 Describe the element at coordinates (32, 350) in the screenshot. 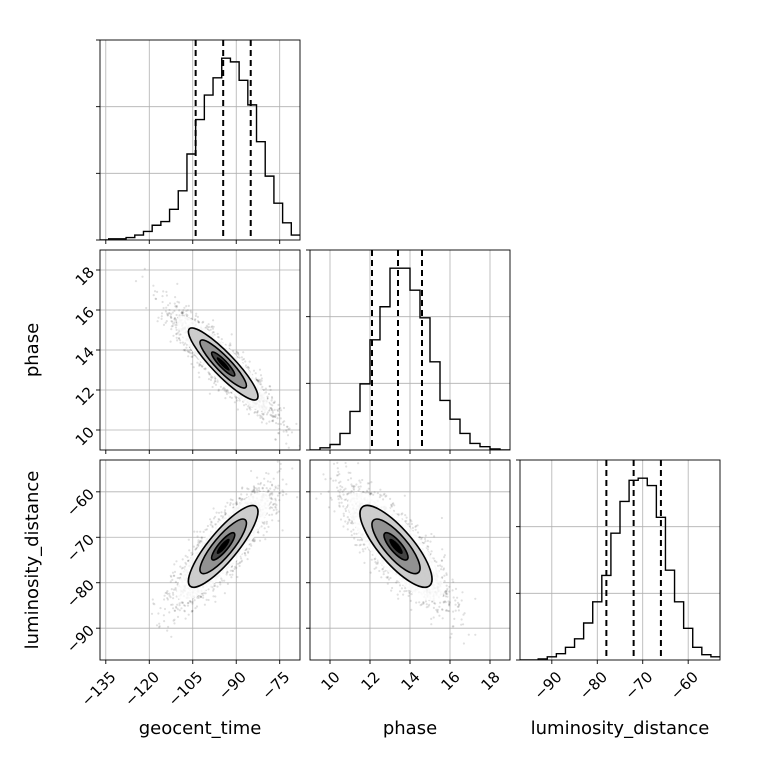

I see `y-axis-label-phase: phase` at that location.